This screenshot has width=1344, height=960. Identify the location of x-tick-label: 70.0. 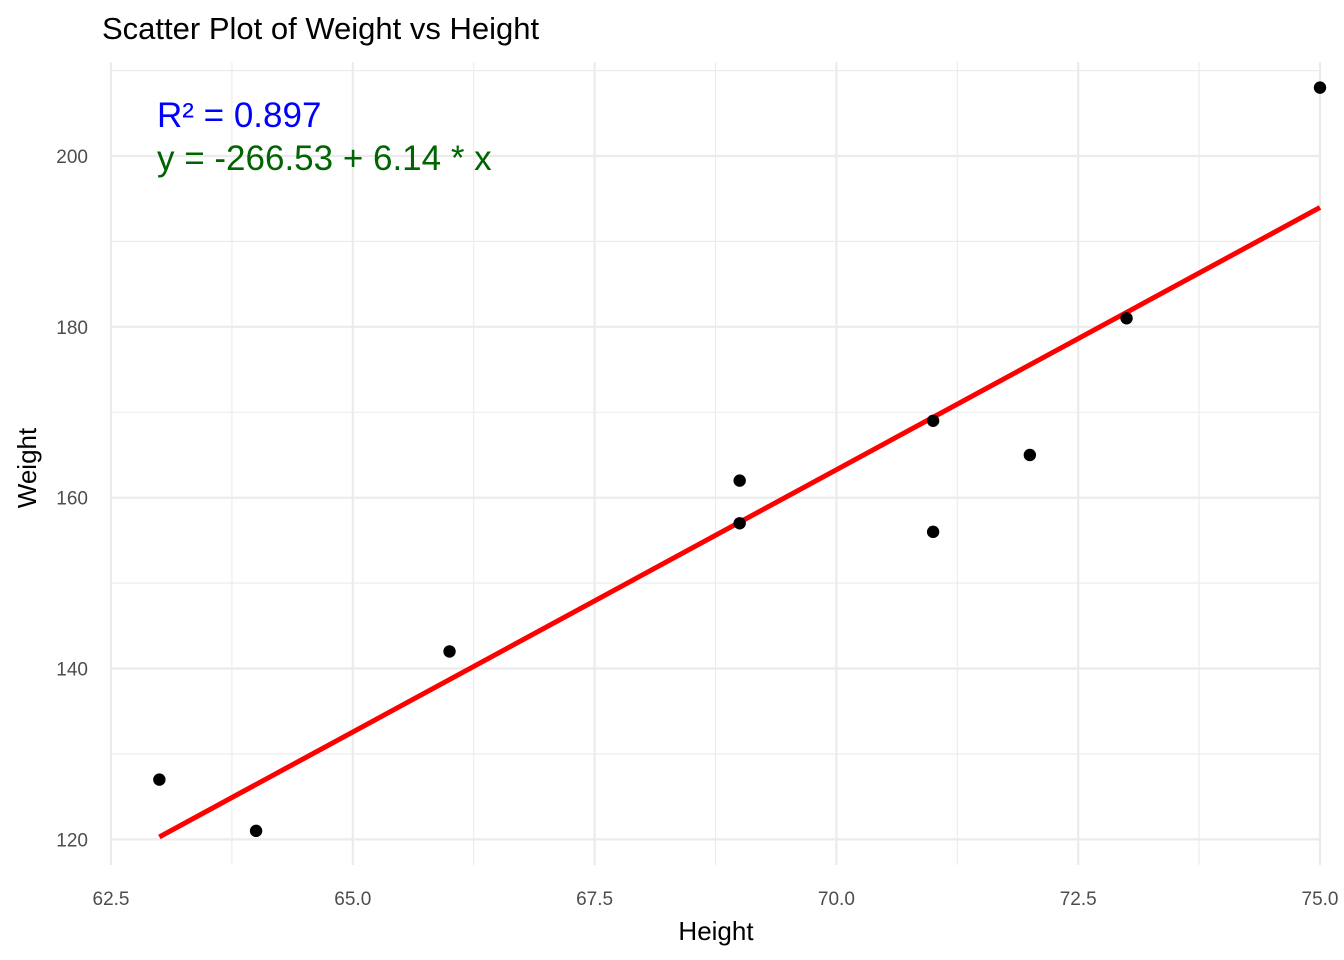
(836, 899).